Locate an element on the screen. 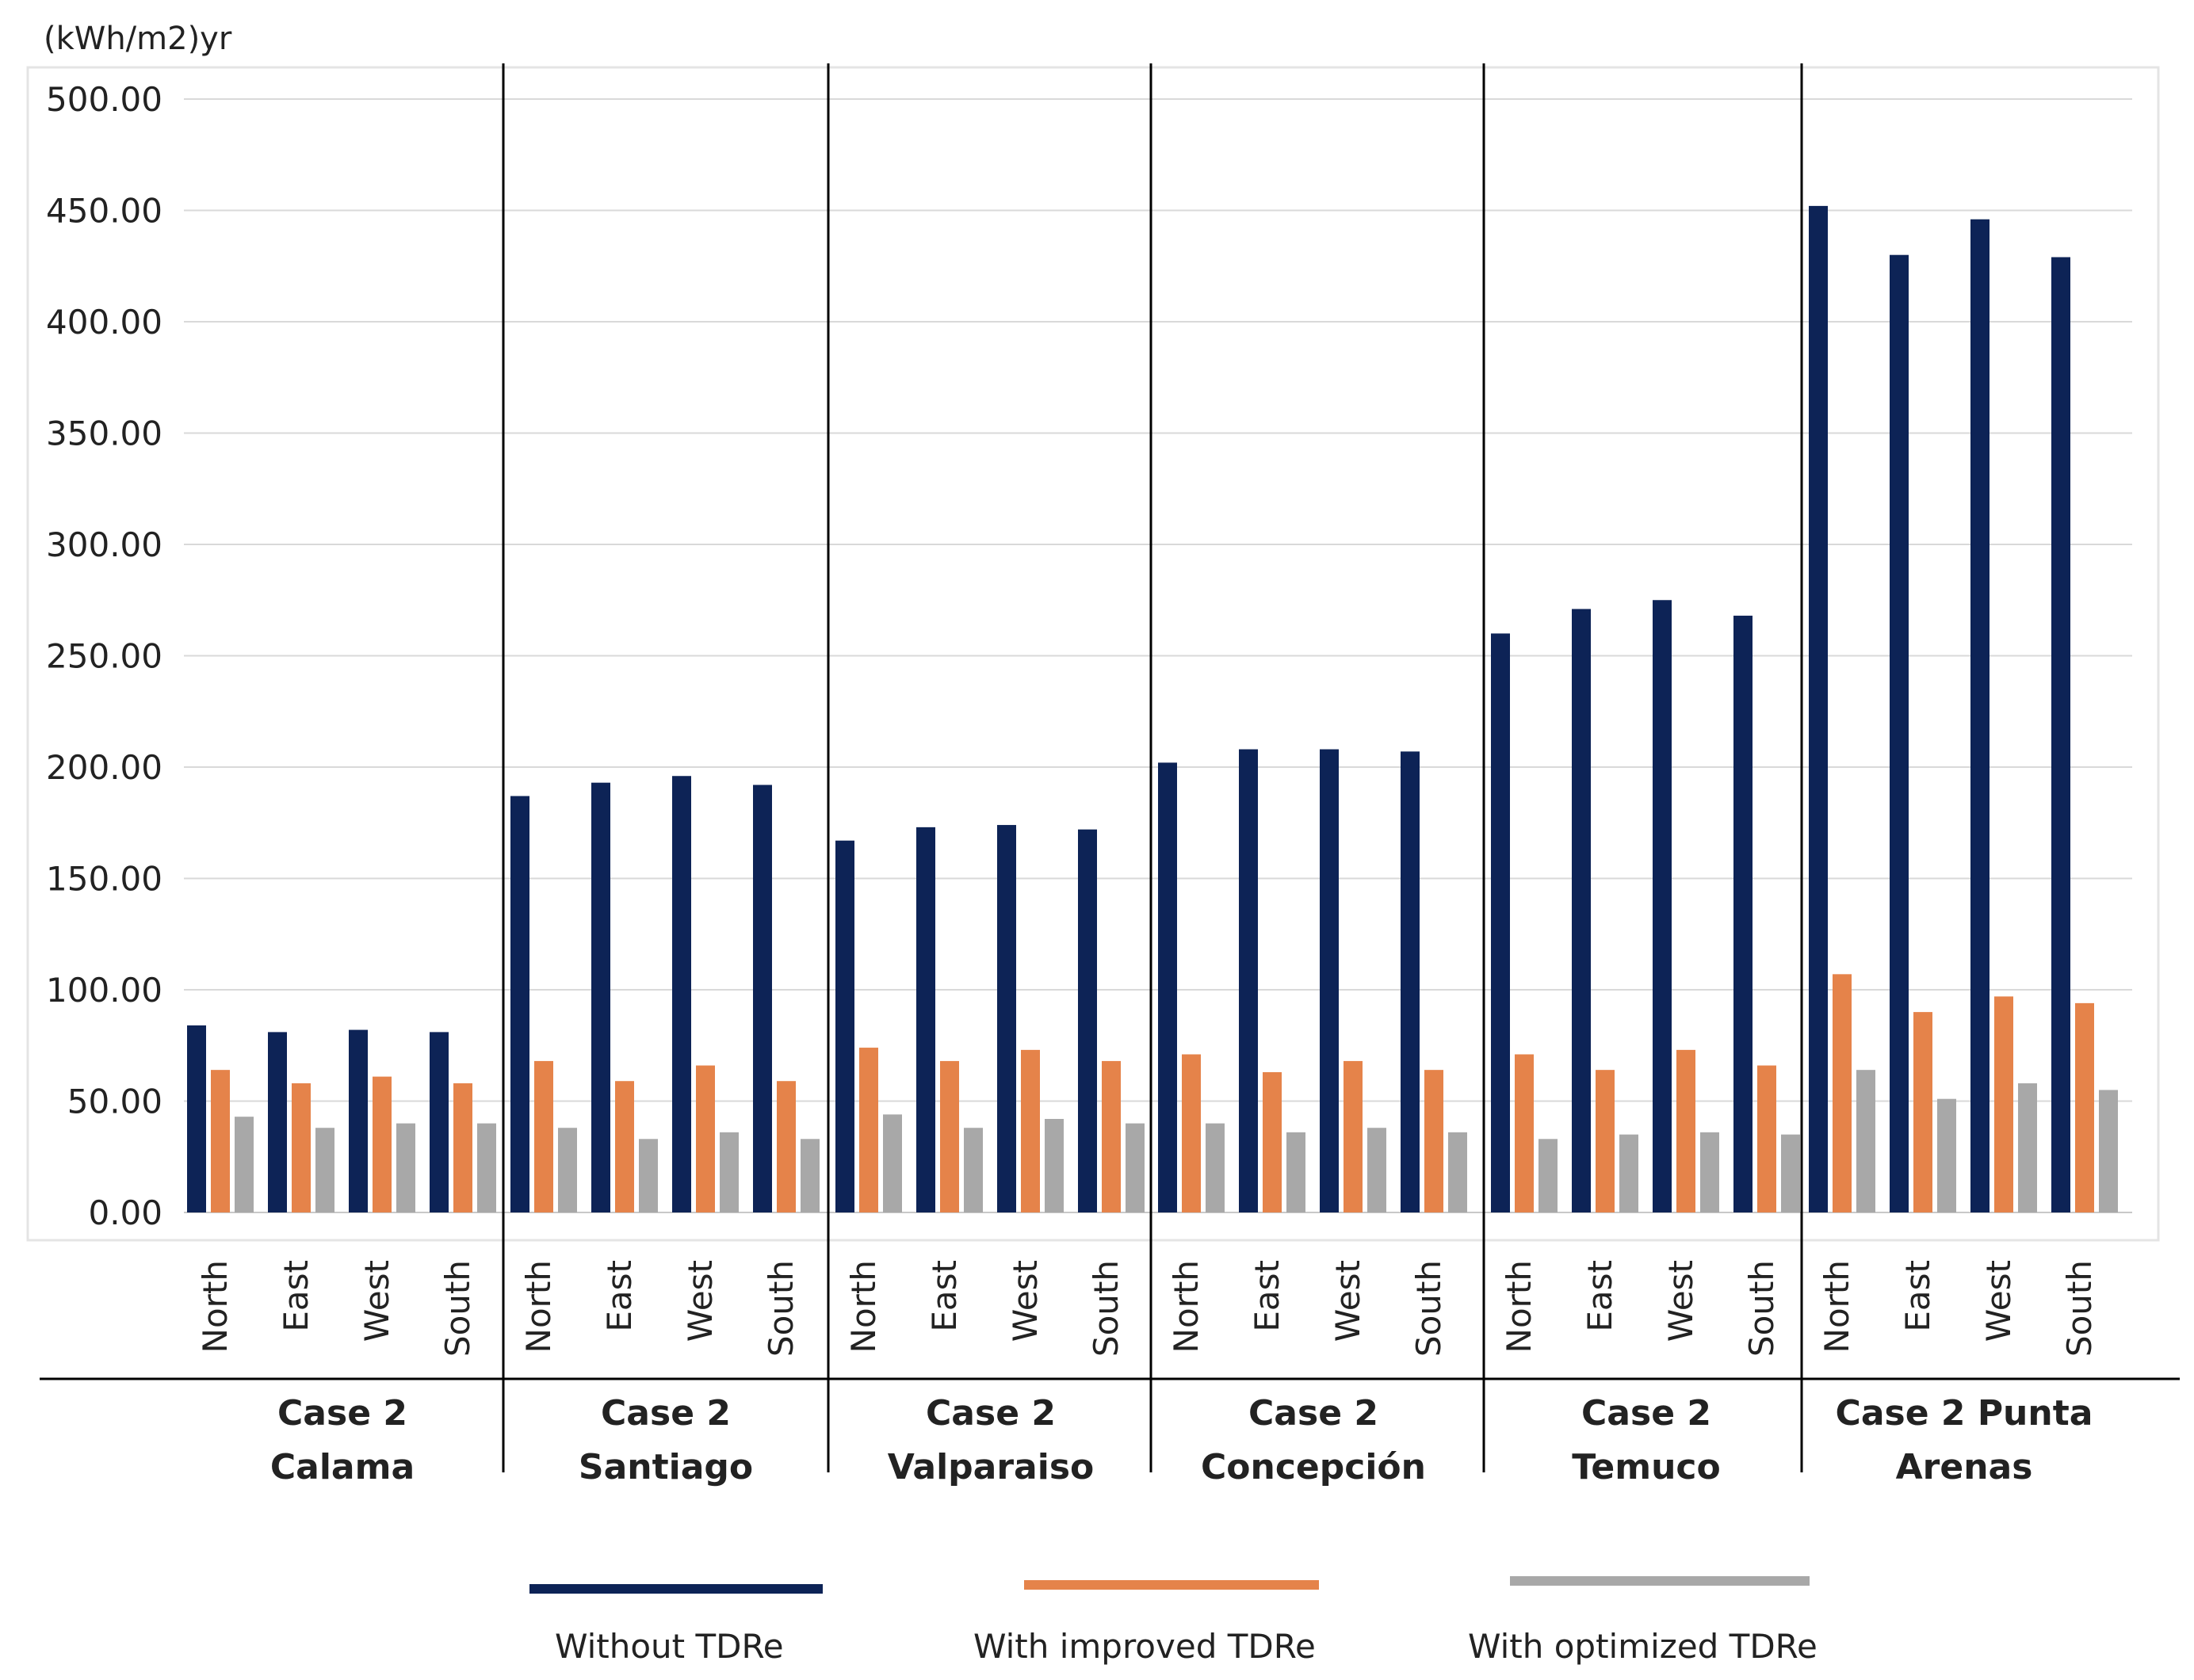 The image size is (2194, 1680). legend-label: With improved TDRe is located at coordinates (1144, 1646).